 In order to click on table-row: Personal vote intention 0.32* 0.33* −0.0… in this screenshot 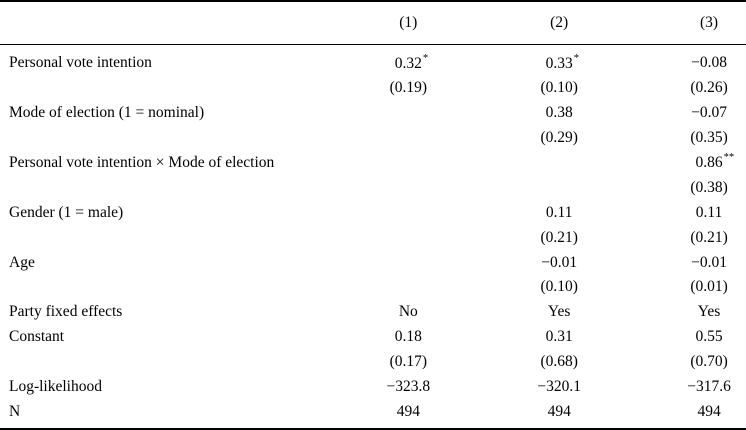, I will do `click(373, 63)`.